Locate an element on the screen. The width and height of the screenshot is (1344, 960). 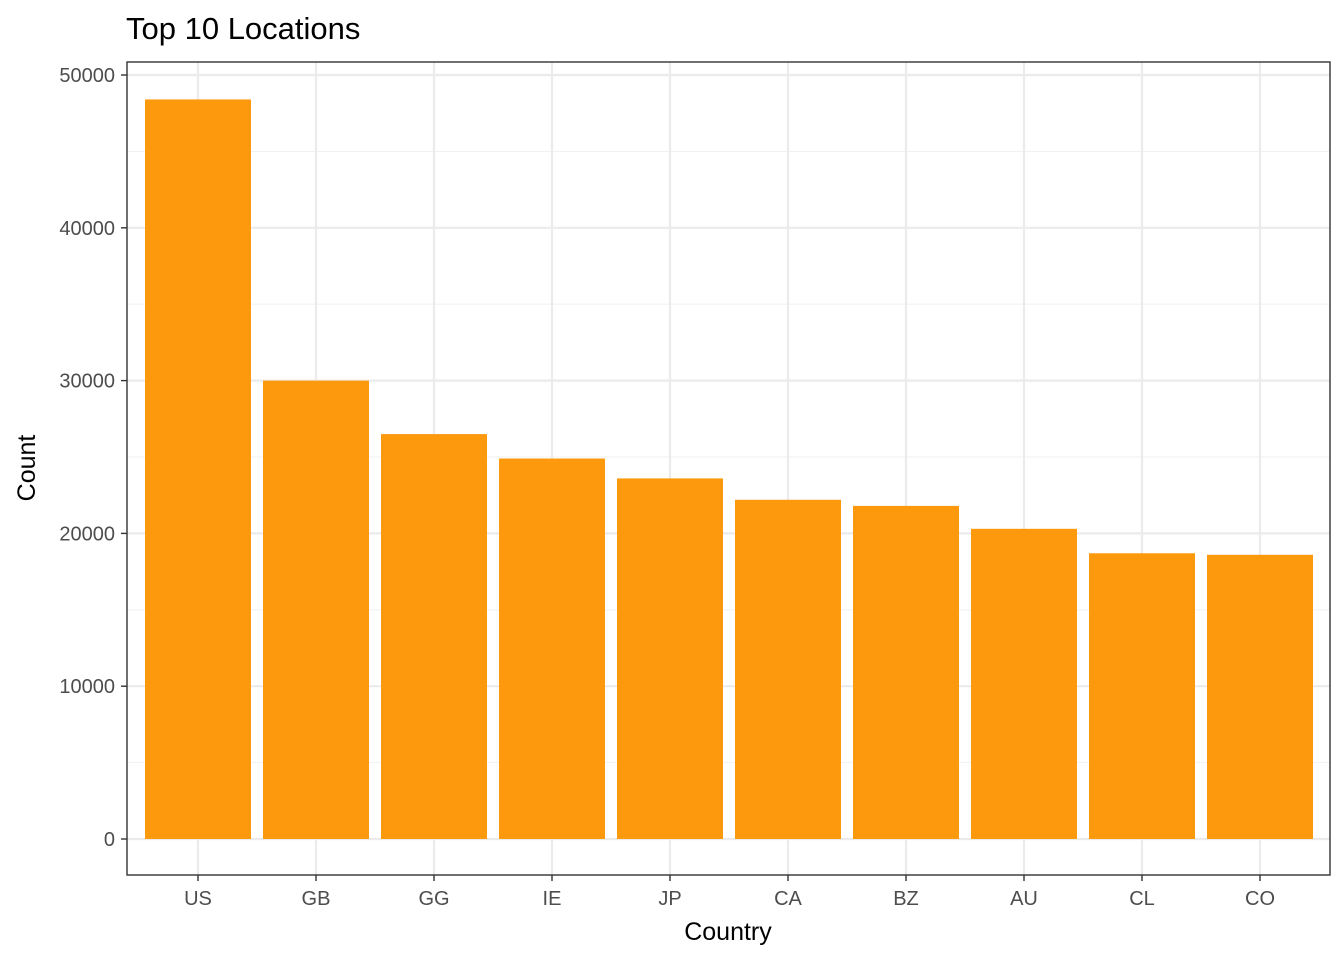
x-tick-label: BZ is located at coordinates (906, 899).